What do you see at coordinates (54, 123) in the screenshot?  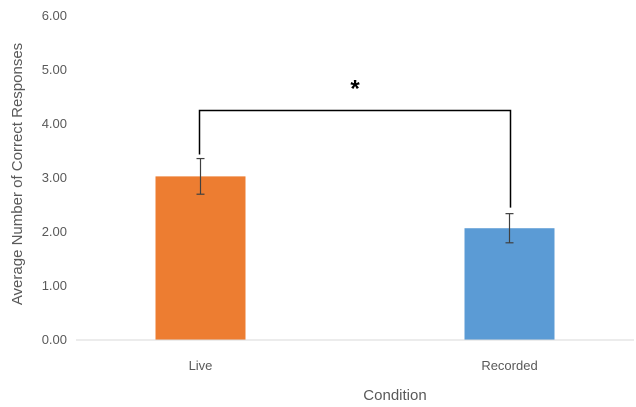 I see `y-tick-label: 4.00` at bounding box center [54, 123].